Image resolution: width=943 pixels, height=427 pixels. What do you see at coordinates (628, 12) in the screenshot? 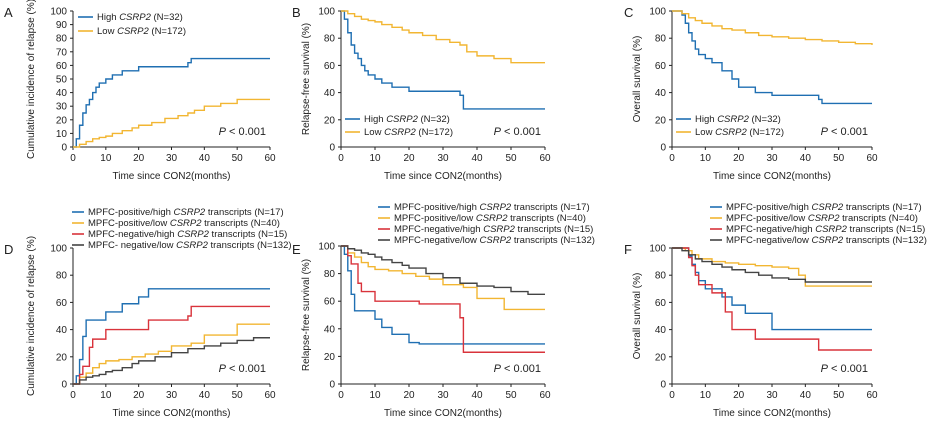
I see `panel-letter: C` at bounding box center [628, 12].